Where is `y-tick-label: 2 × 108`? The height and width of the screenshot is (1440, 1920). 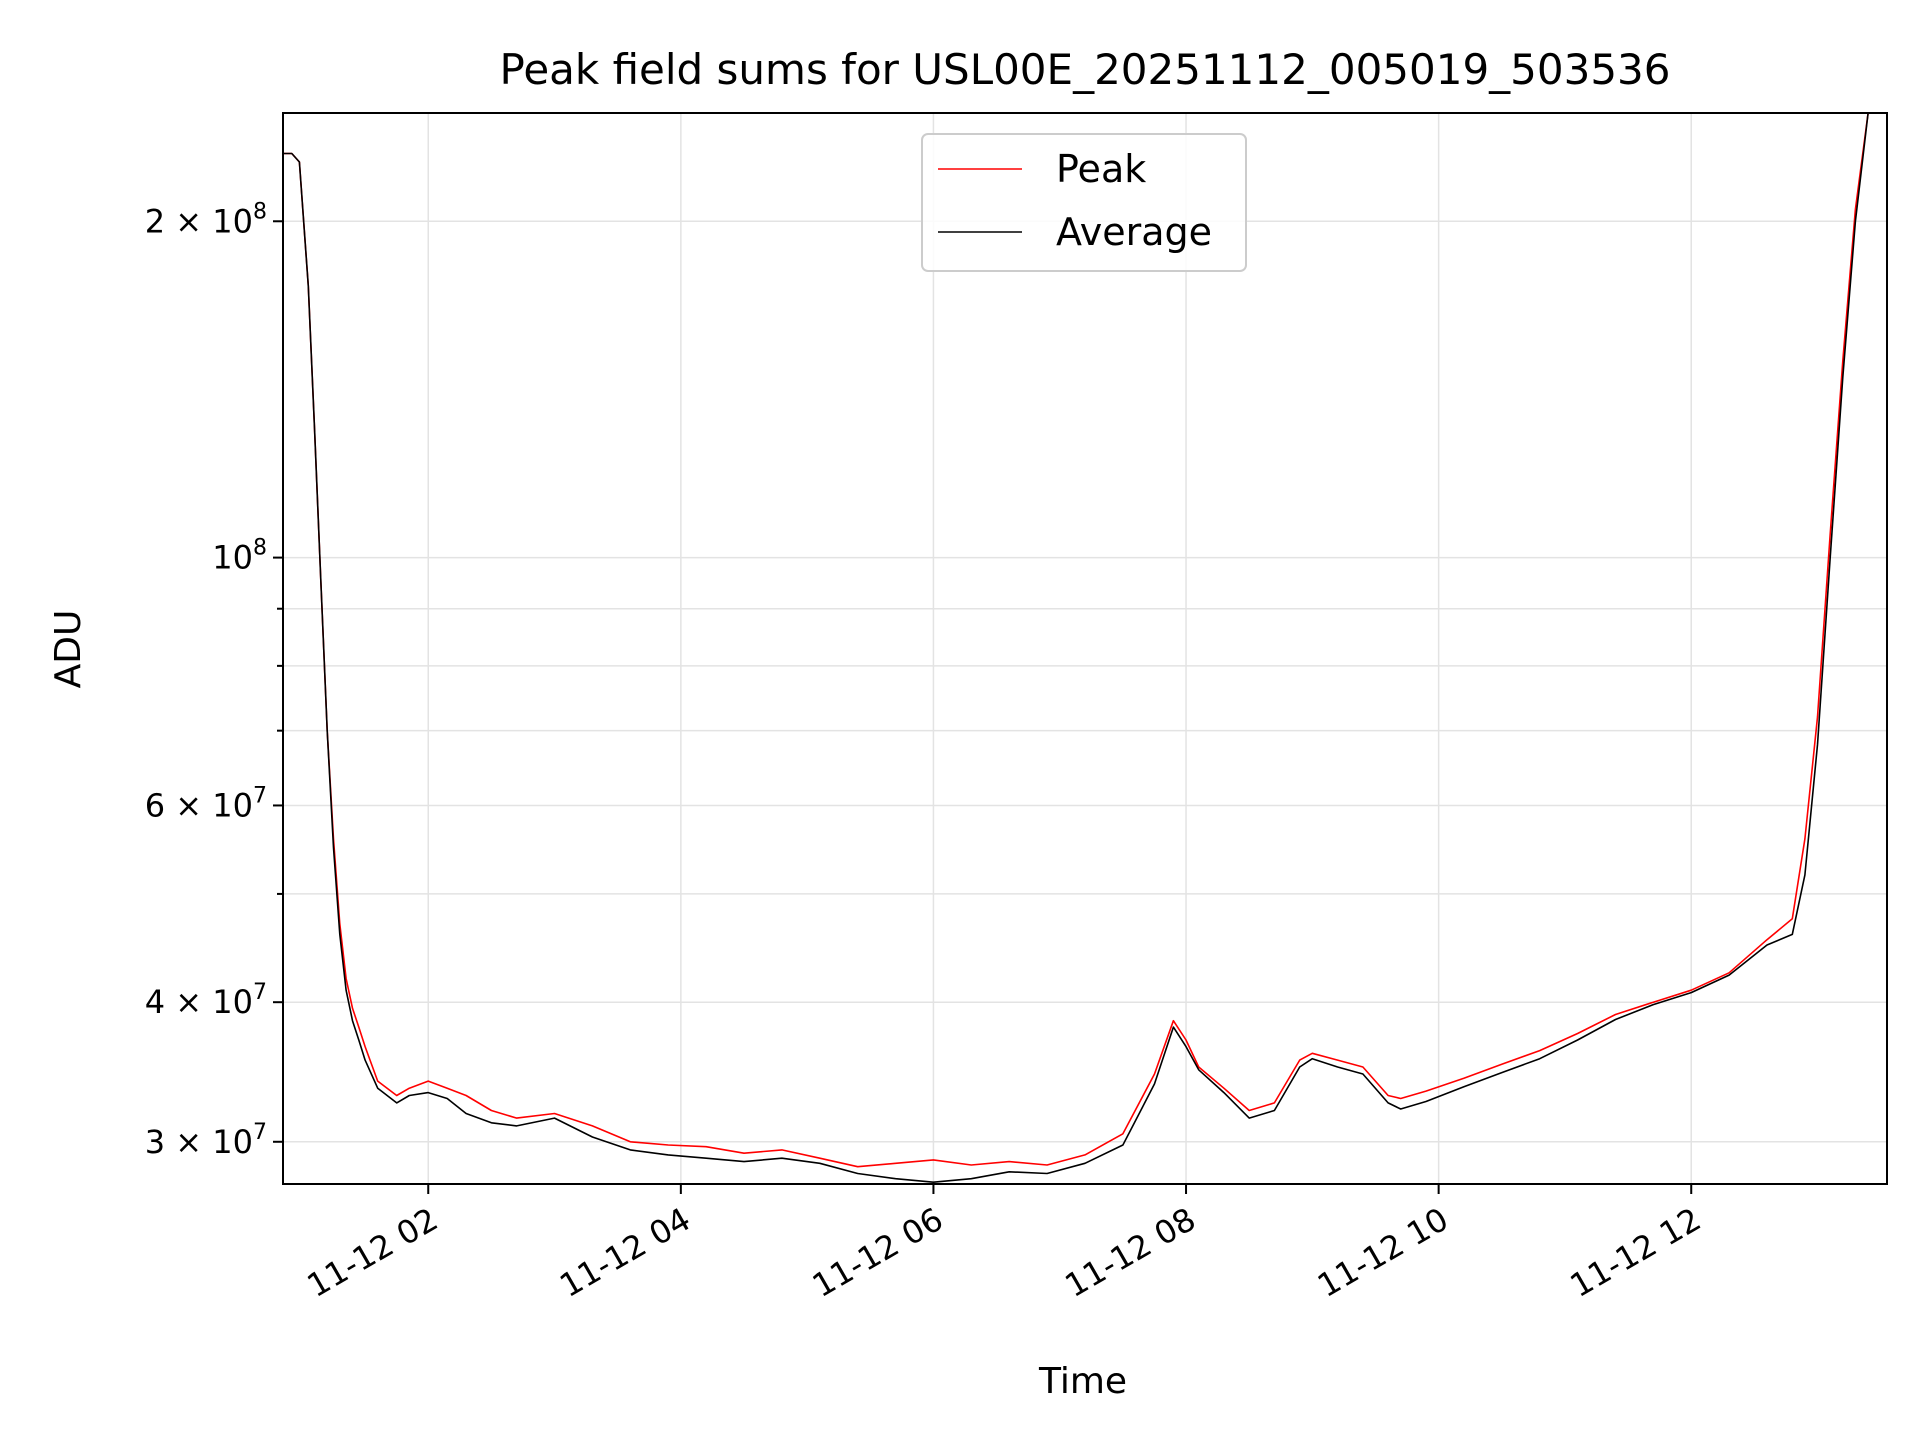 y-tick-label: 2 × 108 is located at coordinates (206, 219).